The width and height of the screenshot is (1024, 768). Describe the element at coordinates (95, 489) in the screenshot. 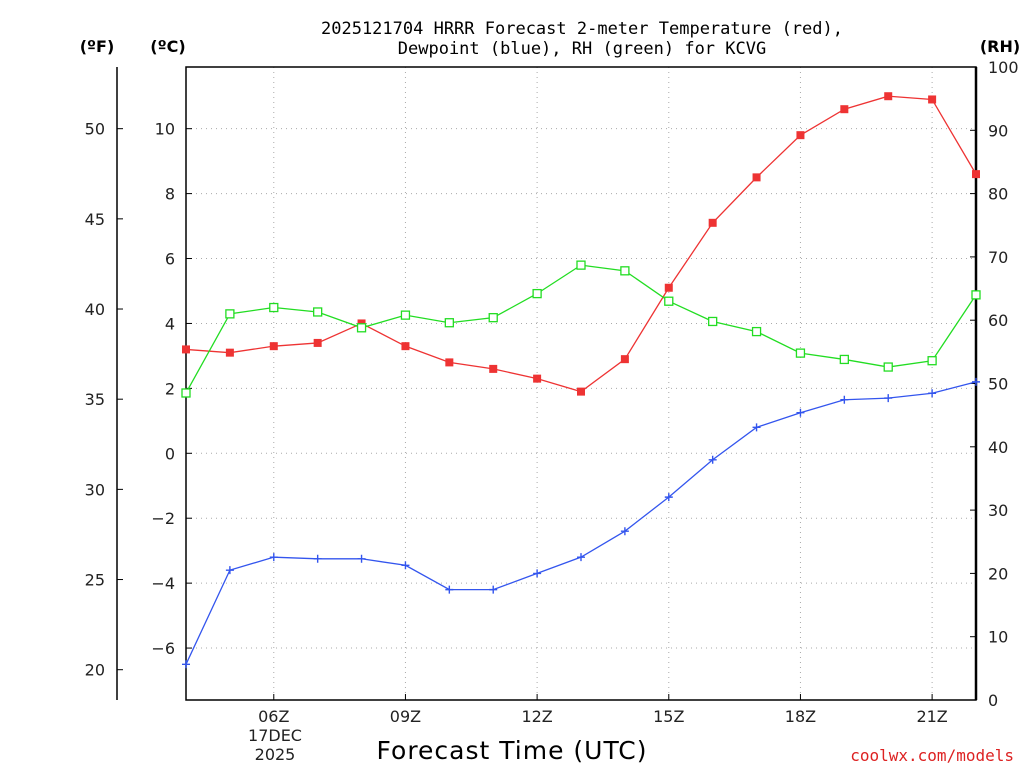

I see `fahrenheit-tick-label: 30` at that location.